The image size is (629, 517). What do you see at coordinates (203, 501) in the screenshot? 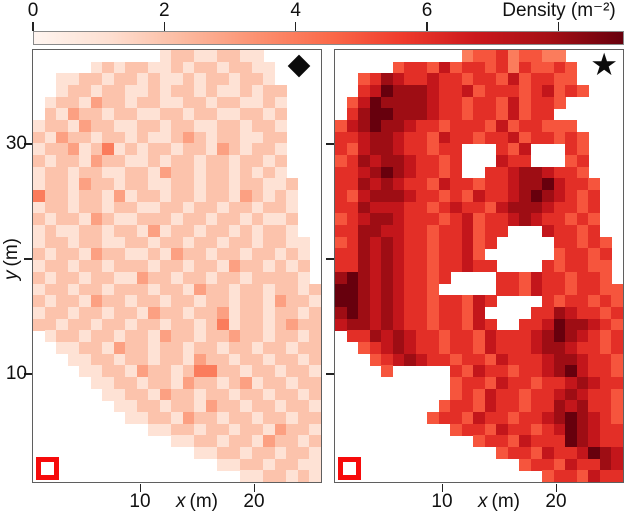
I see `x-axis-unit: (m)` at bounding box center [203, 501].